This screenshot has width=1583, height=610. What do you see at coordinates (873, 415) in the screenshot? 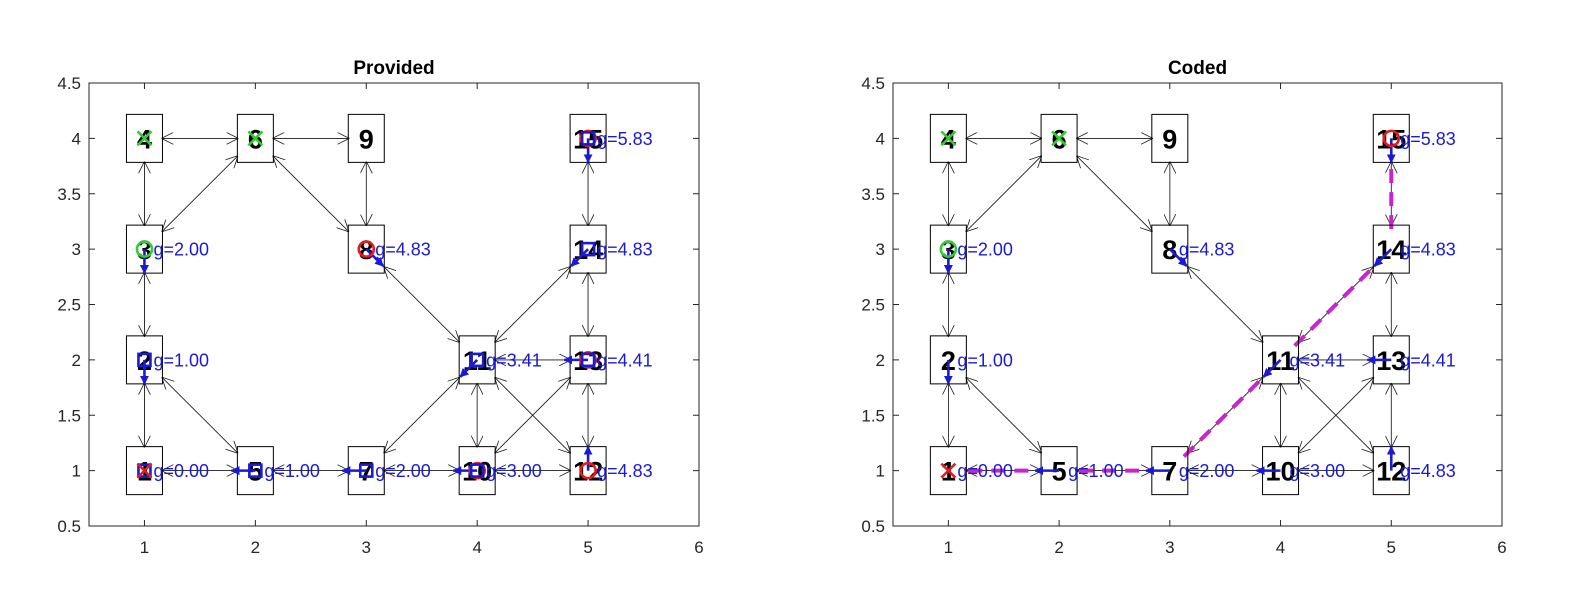
I see `y-tick-label: 1.5` at bounding box center [873, 415].